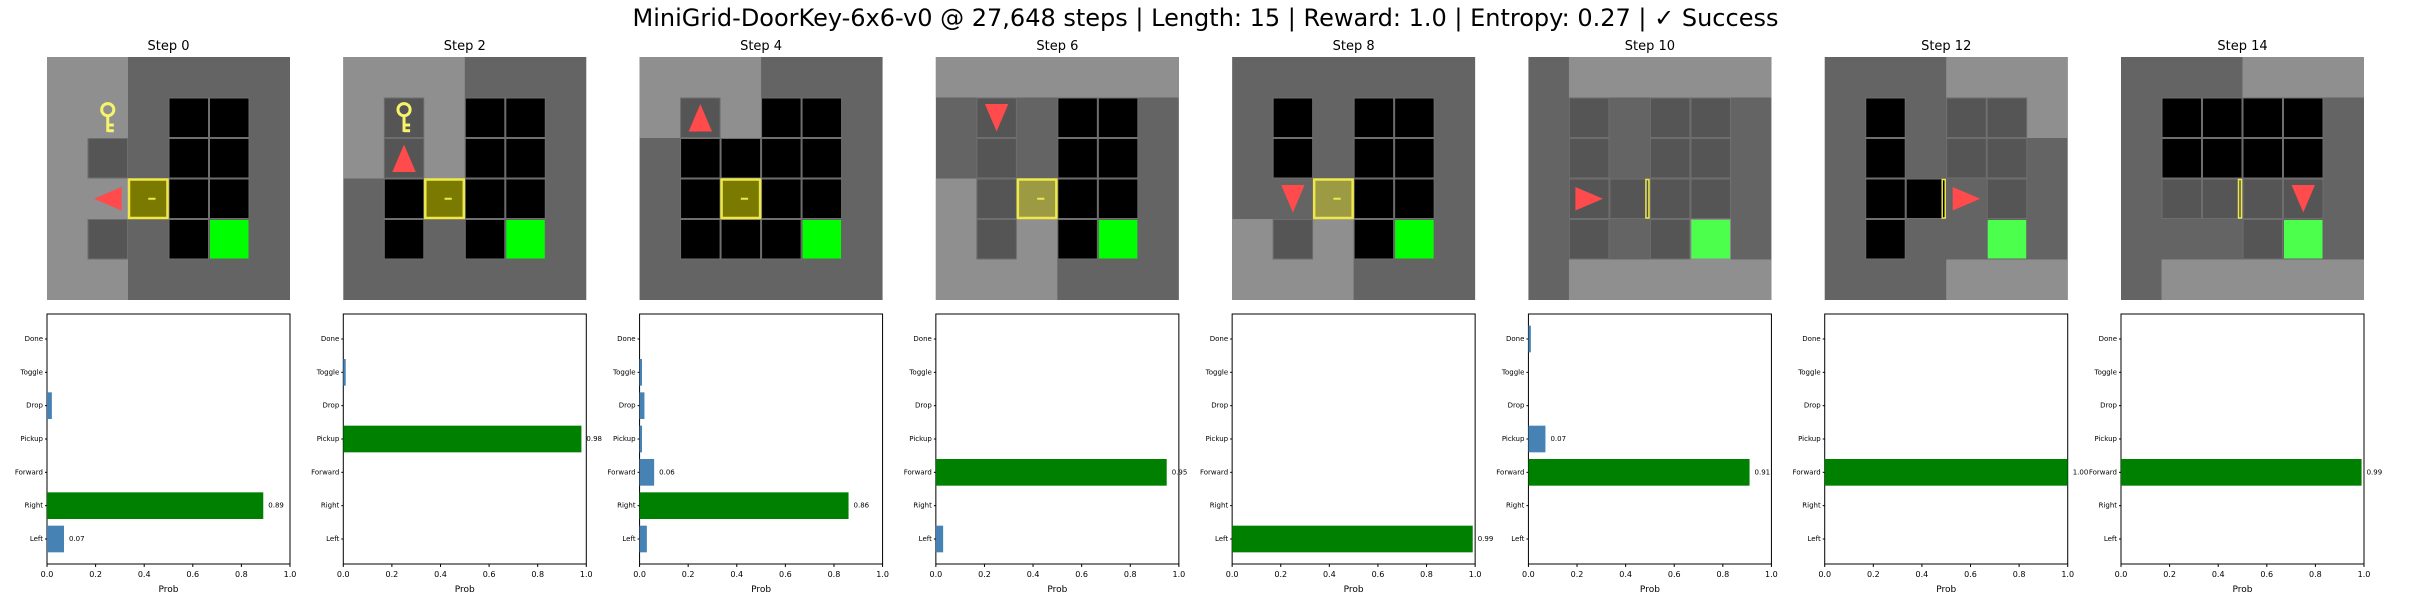  What do you see at coordinates (29, 472) in the screenshot?
I see `category-label: Forward` at bounding box center [29, 472].